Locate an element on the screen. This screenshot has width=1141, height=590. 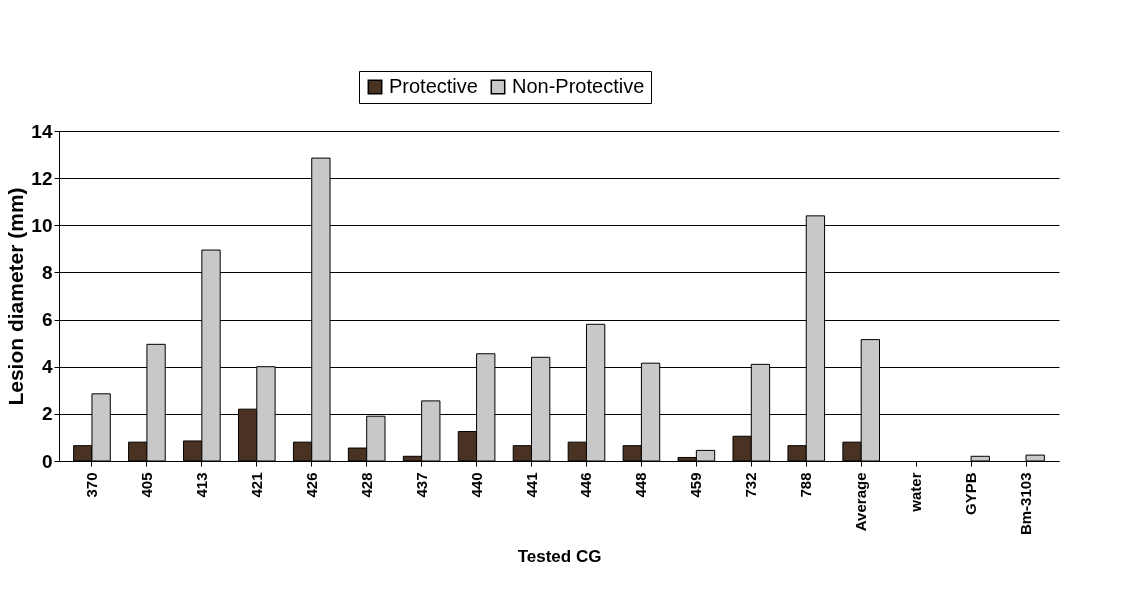
x-tick-label: 437 is located at coordinates (421, 485).